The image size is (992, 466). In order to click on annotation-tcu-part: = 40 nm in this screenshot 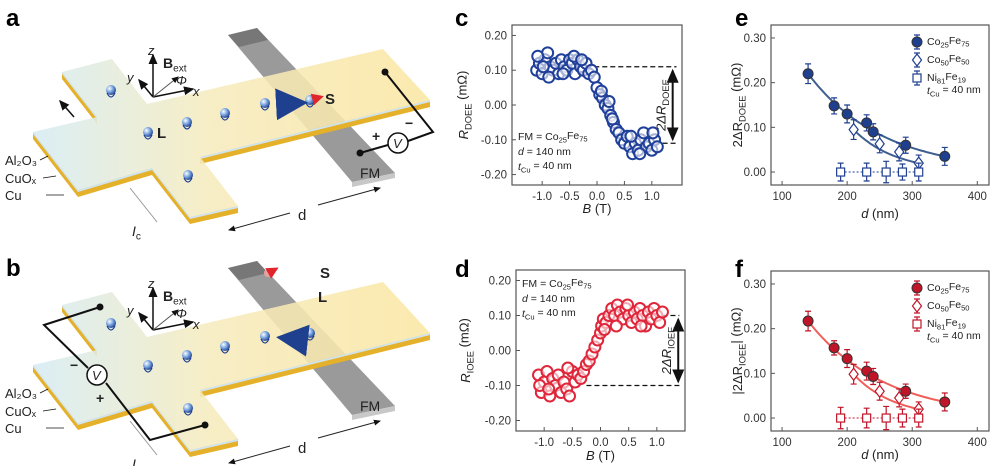, I will do `click(555, 313)`.